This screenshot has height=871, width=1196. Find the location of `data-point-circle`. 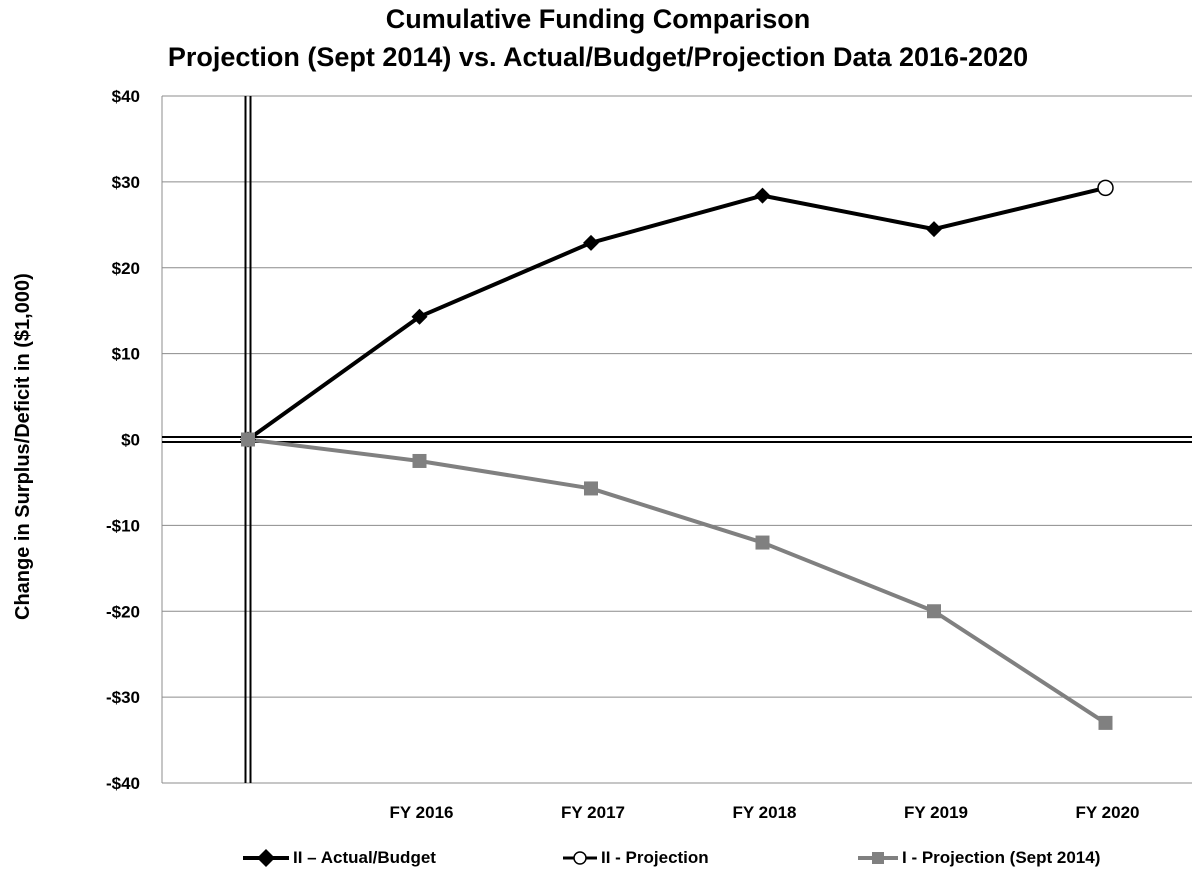

data-point-circle is located at coordinates (1105, 188).